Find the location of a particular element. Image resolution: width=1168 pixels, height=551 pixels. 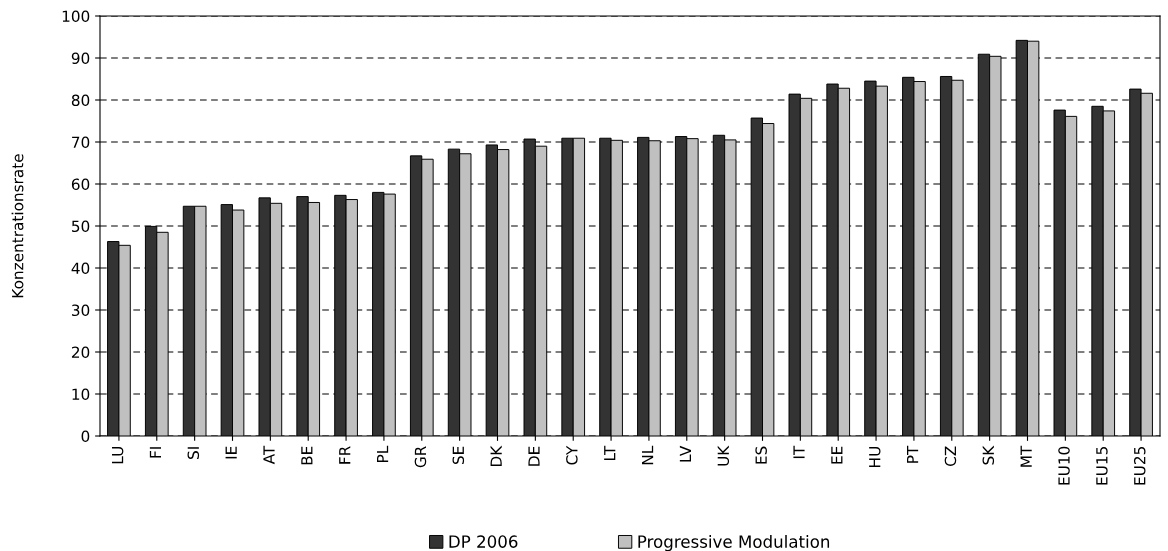

y-tick-label: 60 is located at coordinates (80, 184).